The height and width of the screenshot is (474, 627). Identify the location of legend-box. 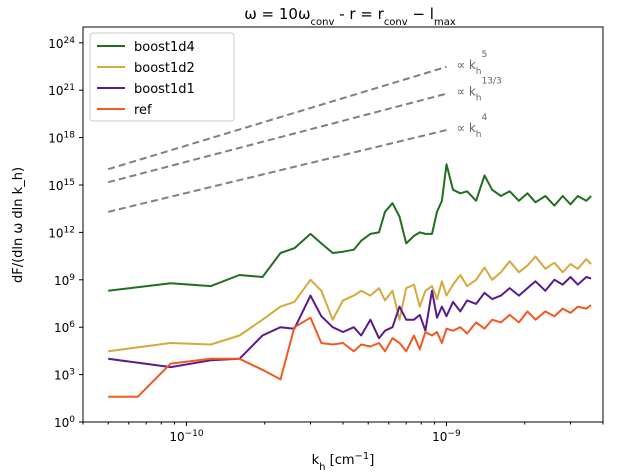
(162, 77).